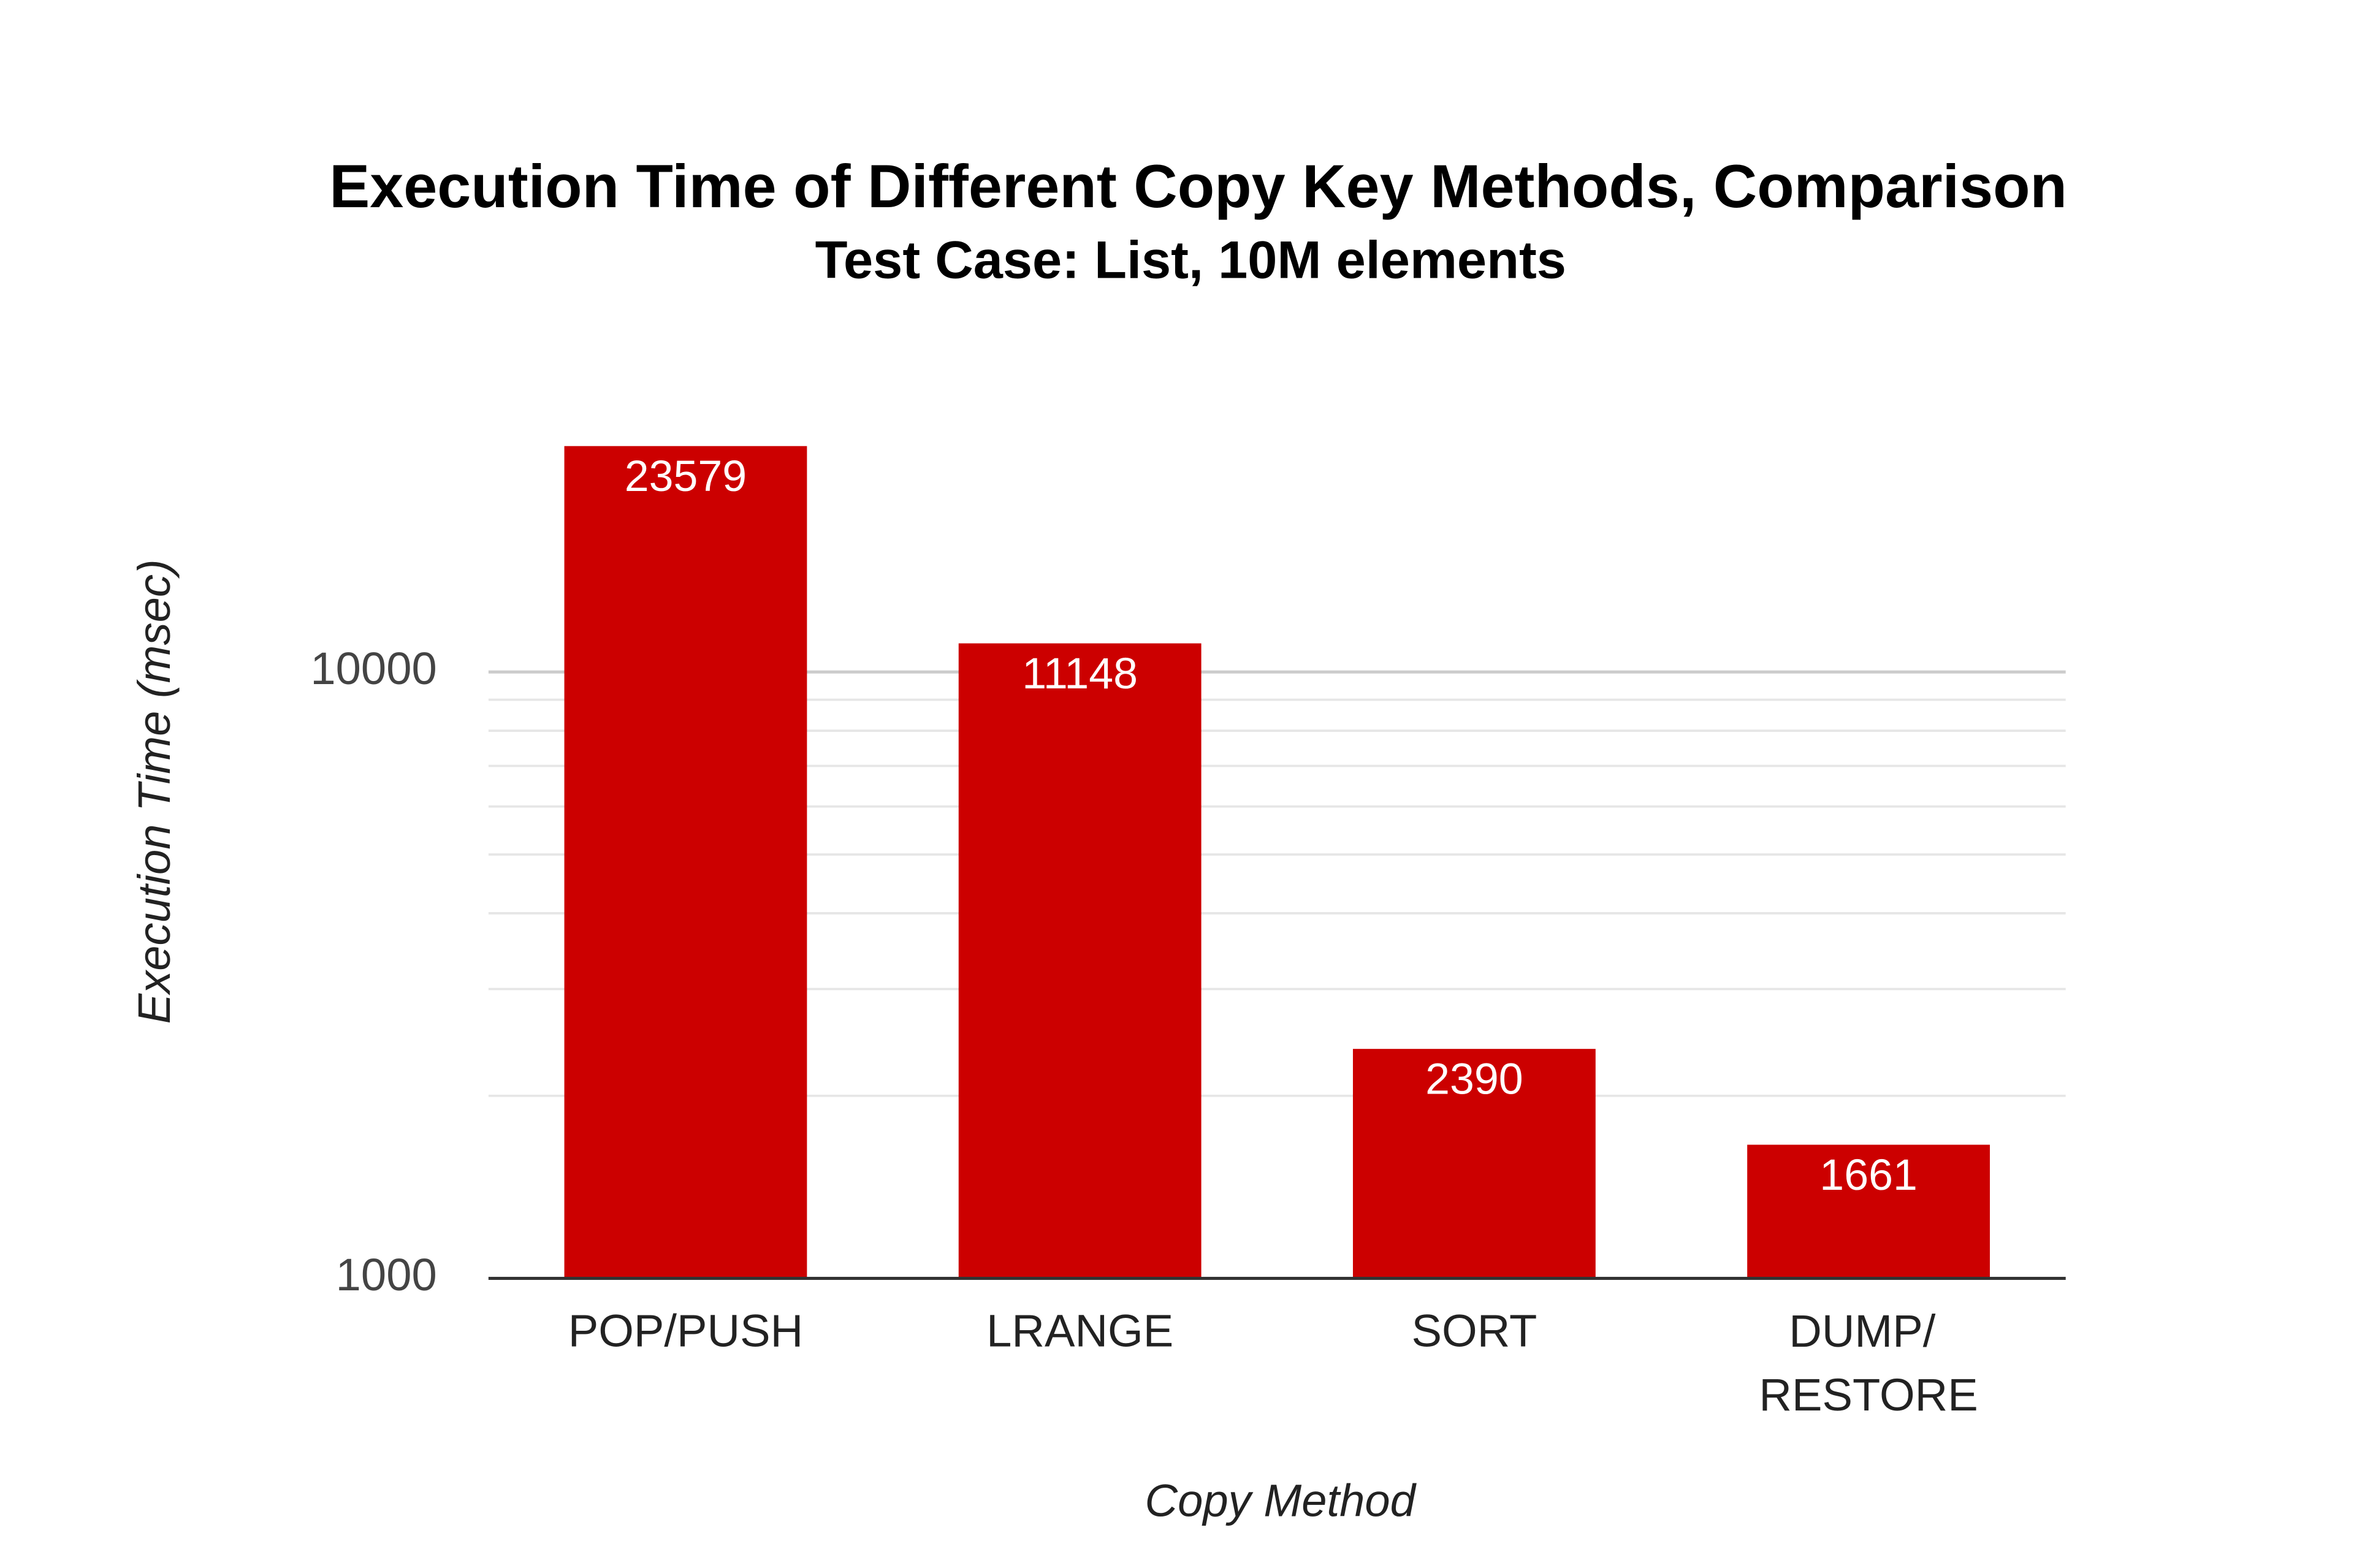 The height and width of the screenshot is (1568, 2354). I want to click on x-axis-title: Copy Method, so click(1281, 1500).